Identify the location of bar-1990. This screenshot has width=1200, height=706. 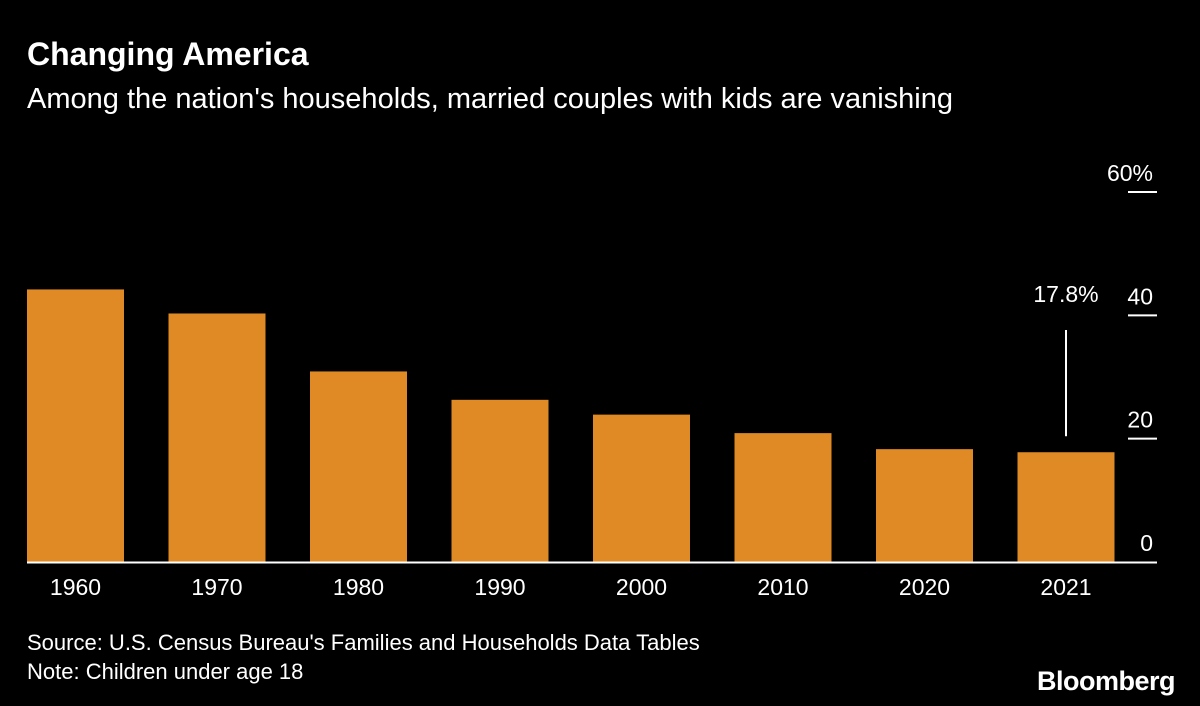
(500, 480).